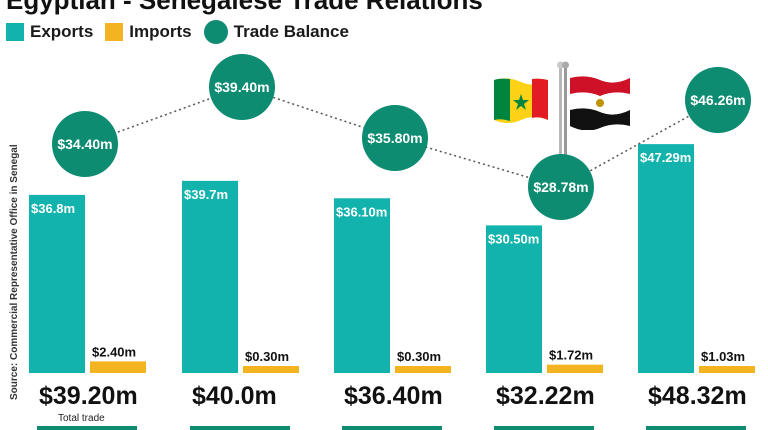 This screenshot has width=768, height=430. What do you see at coordinates (361, 211) in the screenshot?
I see `export-bar-label: $36.10m` at bounding box center [361, 211].